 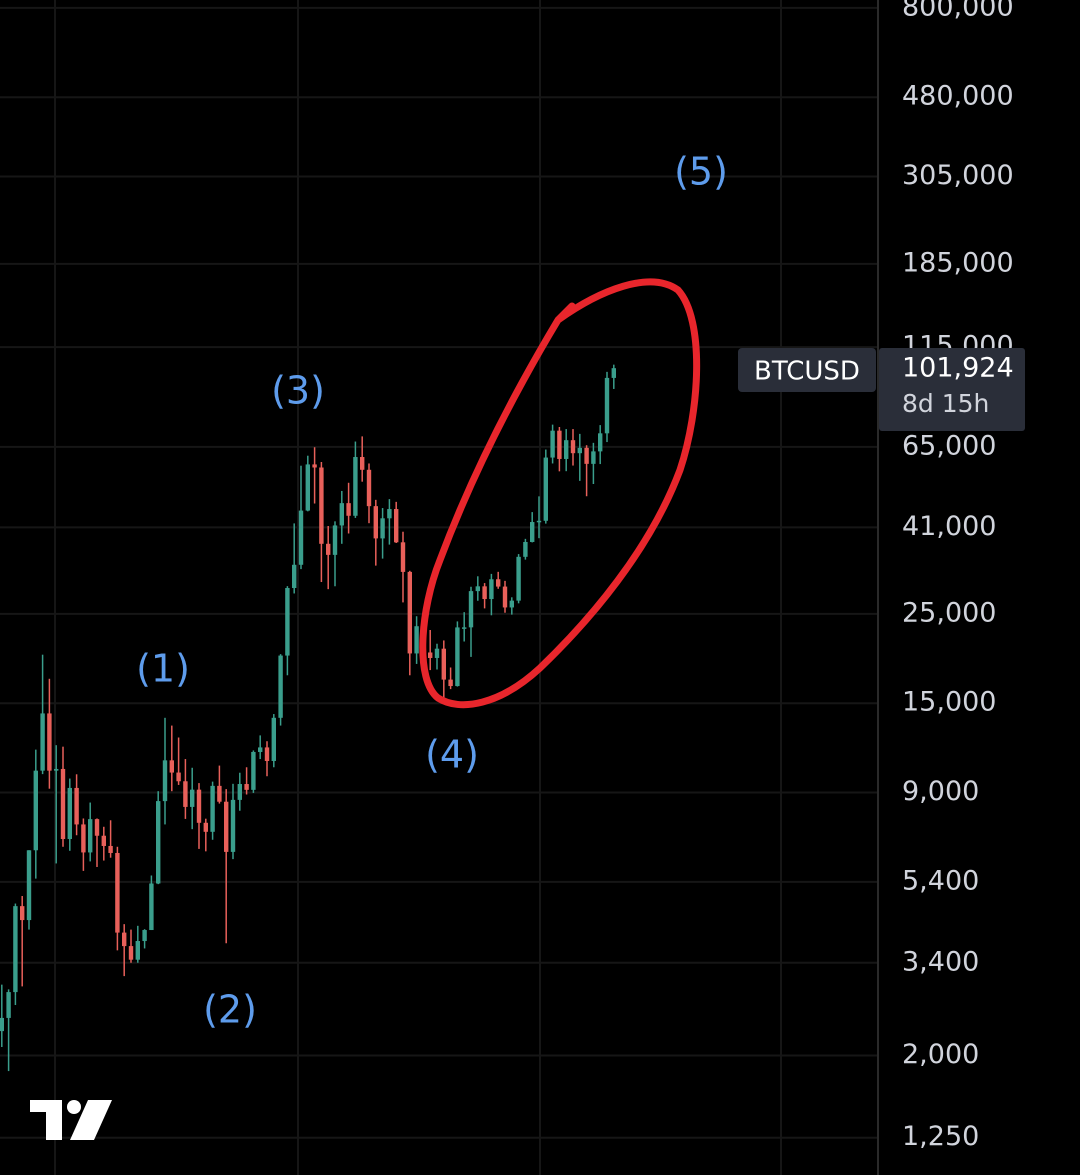 I want to click on y-tick-label: 41,000, so click(x=949, y=526).